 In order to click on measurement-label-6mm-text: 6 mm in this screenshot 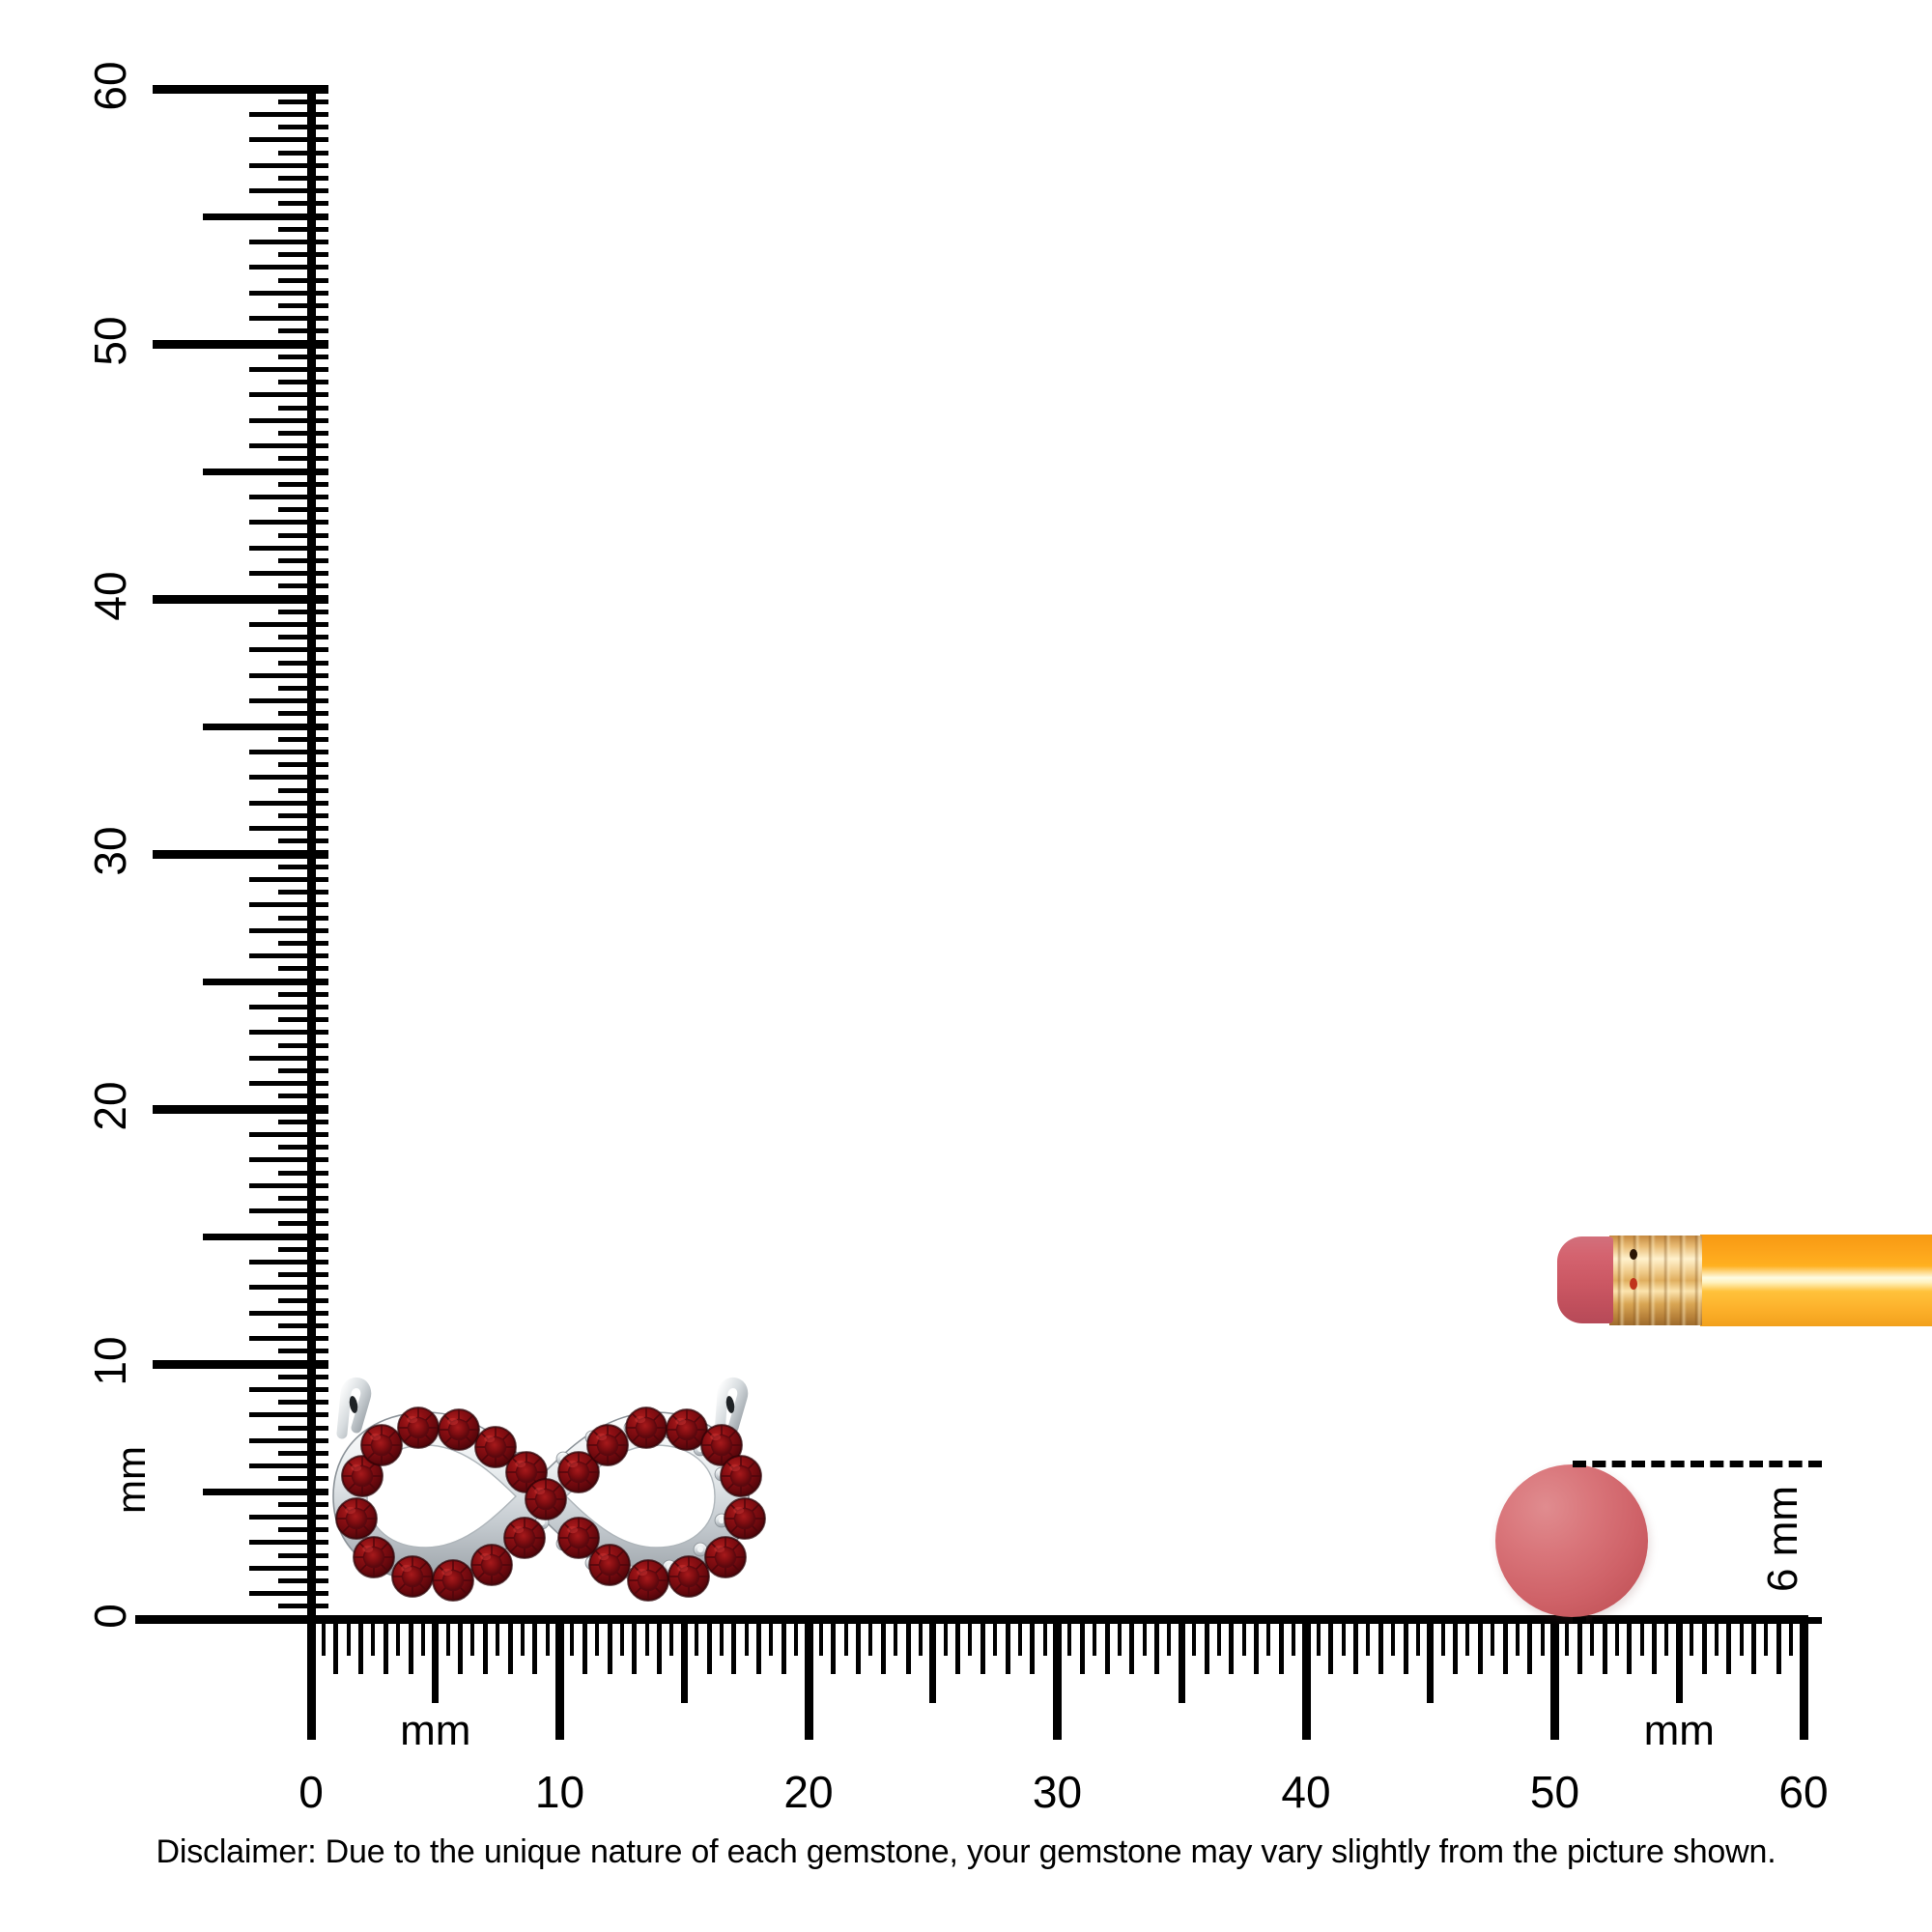, I will do `click(1782, 1539)`.